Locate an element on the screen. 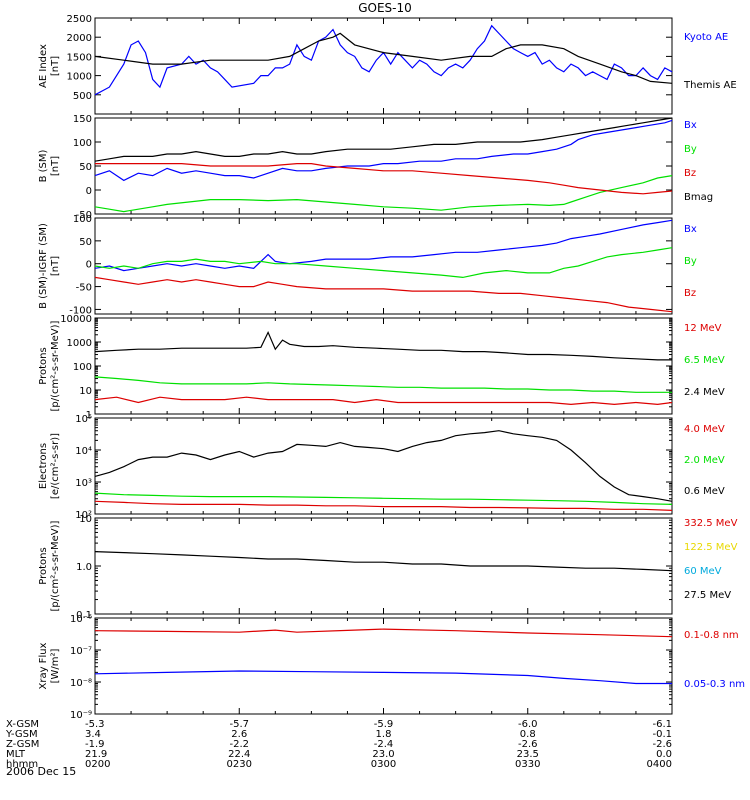 The width and height of the screenshot is (750, 800). y-axis-label: [W/m²] is located at coordinates (55, 665).